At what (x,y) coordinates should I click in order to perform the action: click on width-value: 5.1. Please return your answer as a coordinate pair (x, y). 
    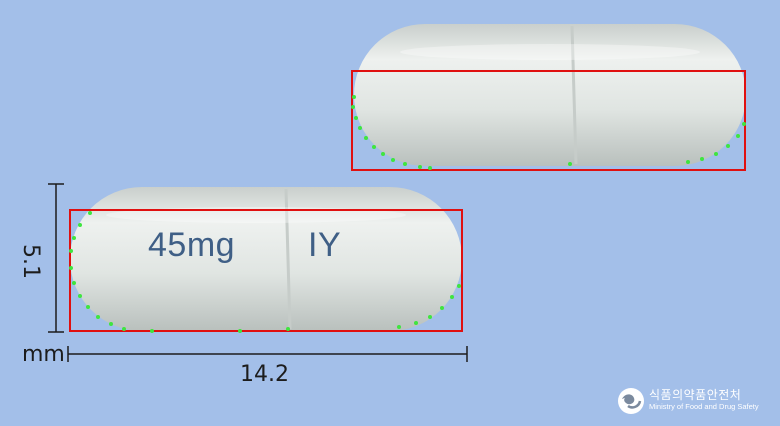
    Looking at the image, I should click on (30, 261).